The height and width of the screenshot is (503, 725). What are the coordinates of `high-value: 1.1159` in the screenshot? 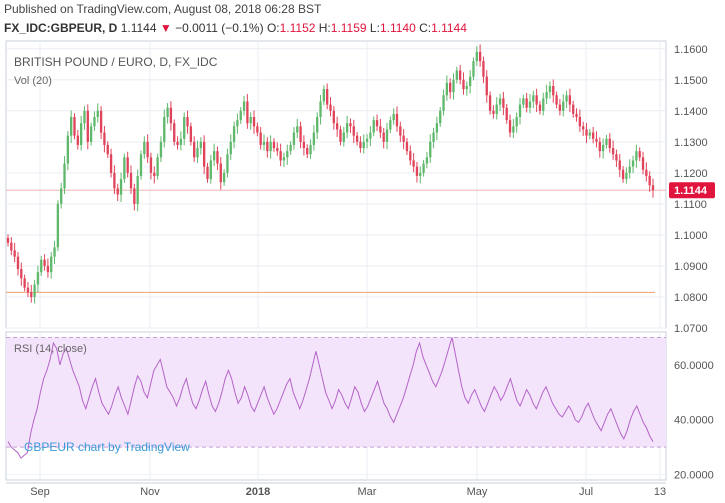 It's located at (348, 28).